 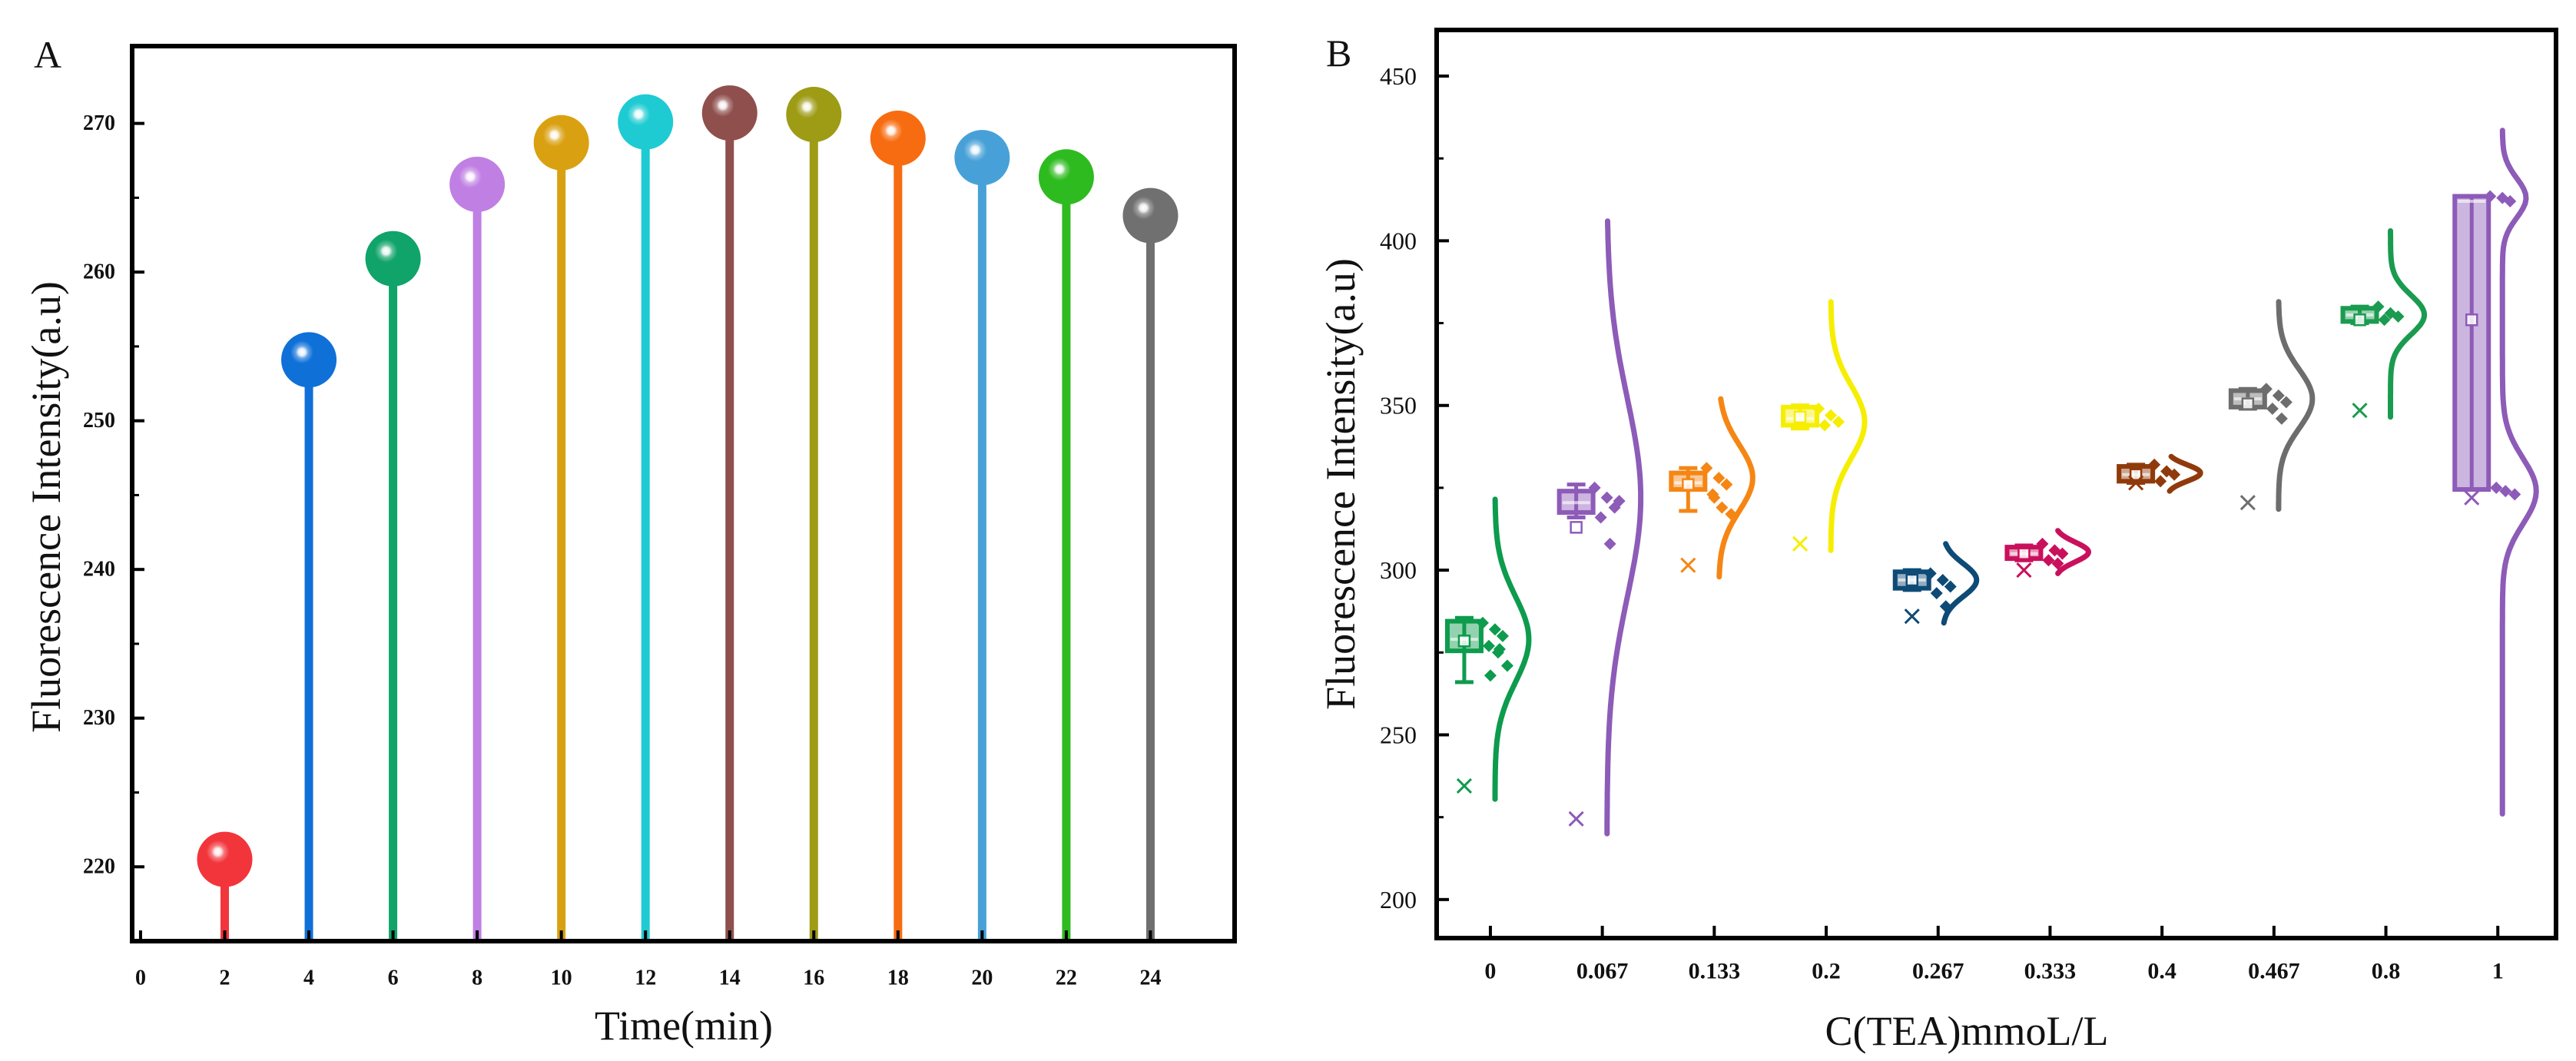 I want to click on x-axis-title-a: Time(min), so click(x=684, y=1026).